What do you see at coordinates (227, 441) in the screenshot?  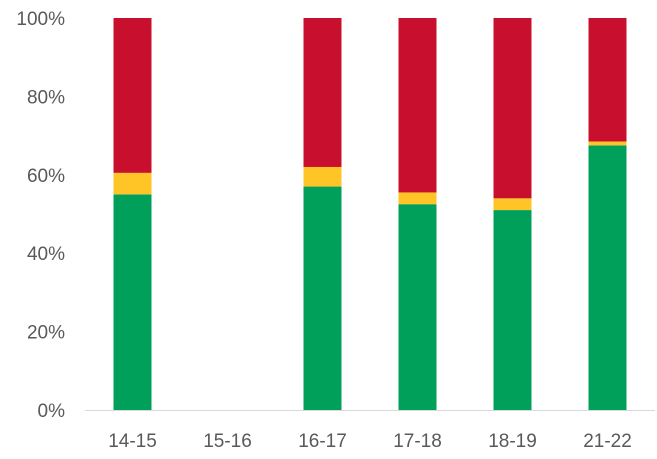 I see `x-tick-label: 15-16` at bounding box center [227, 441].